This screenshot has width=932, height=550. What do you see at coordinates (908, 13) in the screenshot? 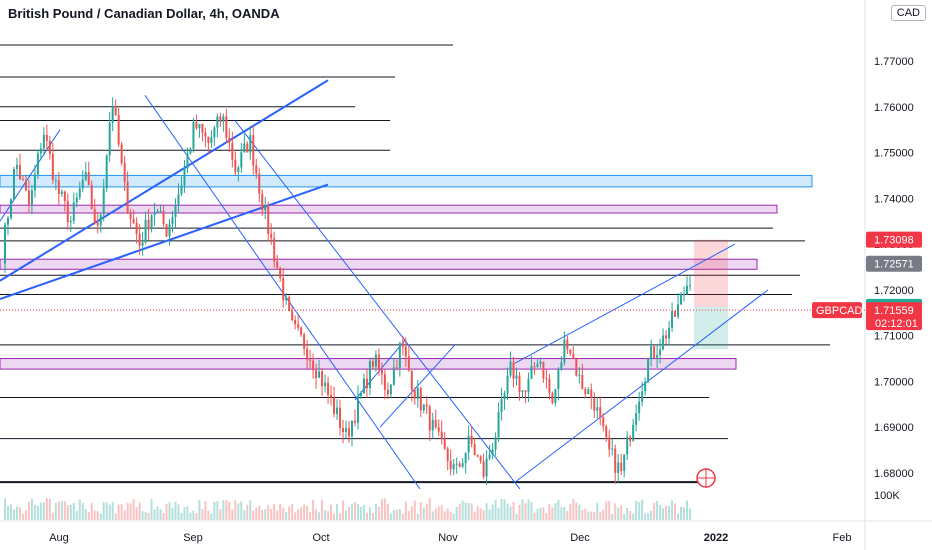
I see `currency-selector: CAD` at bounding box center [908, 13].